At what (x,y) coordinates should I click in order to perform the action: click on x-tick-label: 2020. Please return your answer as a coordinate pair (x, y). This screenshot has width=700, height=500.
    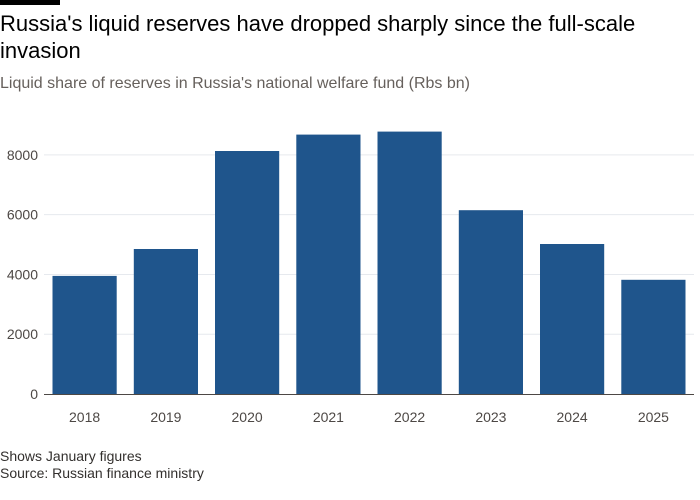
    Looking at the image, I should click on (247, 417).